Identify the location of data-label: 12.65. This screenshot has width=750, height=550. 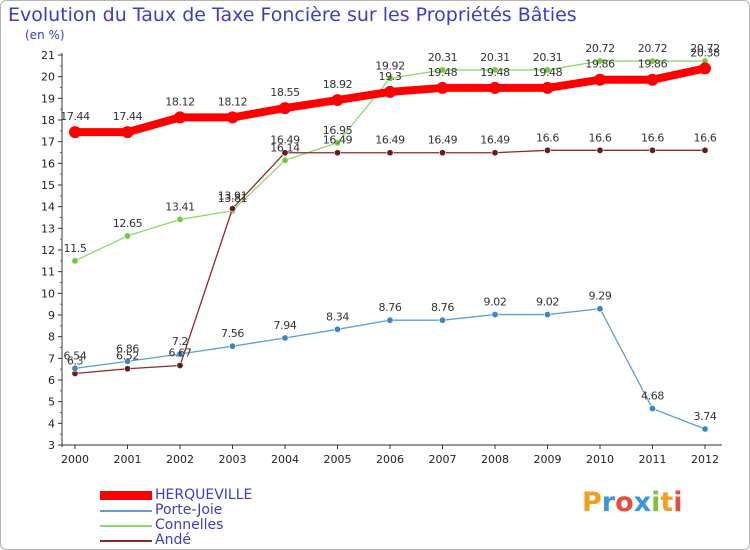
(128, 223).